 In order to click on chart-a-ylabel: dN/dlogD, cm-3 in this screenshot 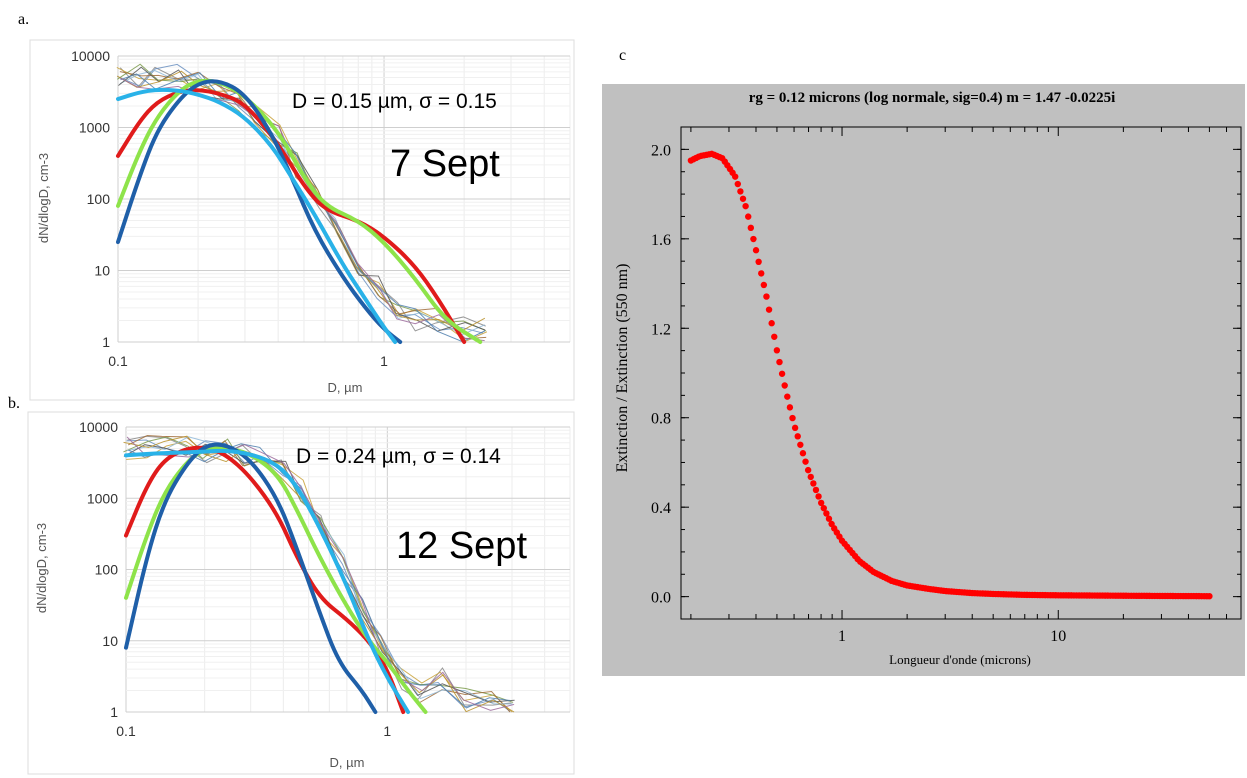, I will do `click(43, 198)`.